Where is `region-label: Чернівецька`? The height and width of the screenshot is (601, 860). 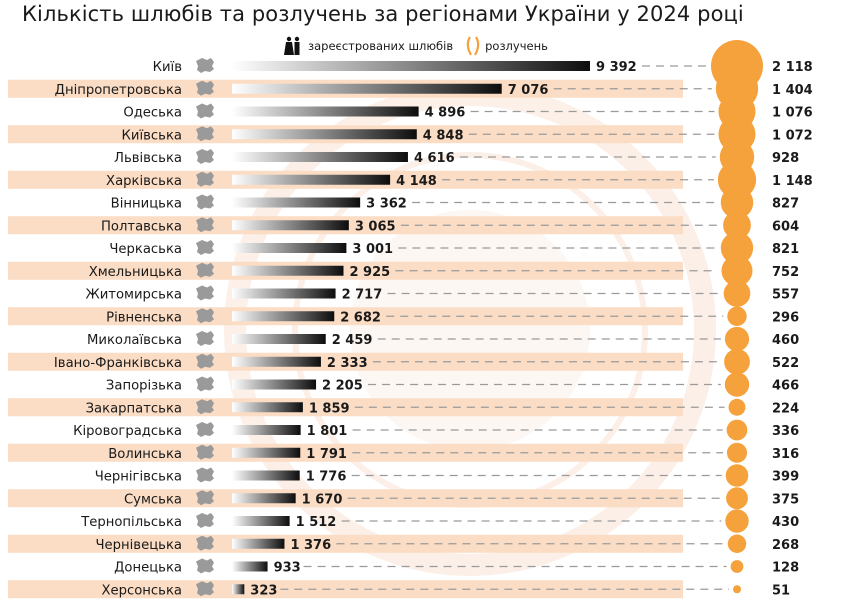
region-label: Чернівецька is located at coordinates (139, 545).